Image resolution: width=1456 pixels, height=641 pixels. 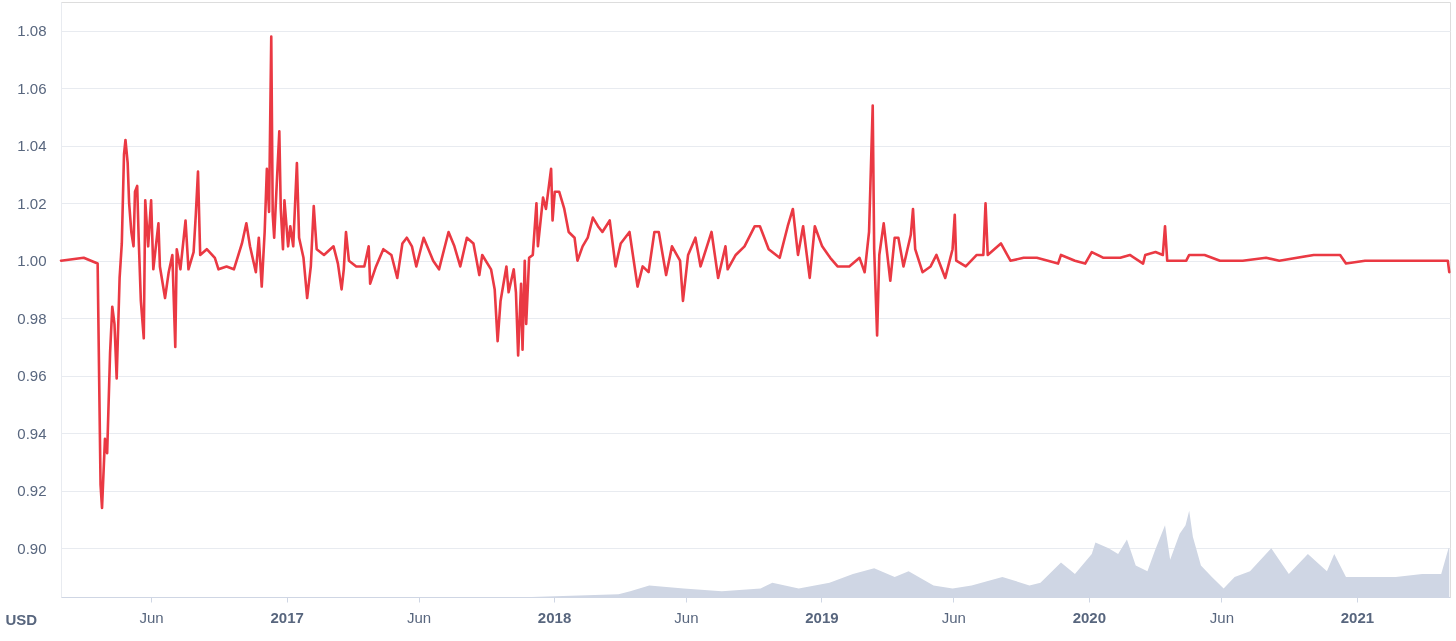 I want to click on y-tick-label: 0.98, so click(x=32, y=318).